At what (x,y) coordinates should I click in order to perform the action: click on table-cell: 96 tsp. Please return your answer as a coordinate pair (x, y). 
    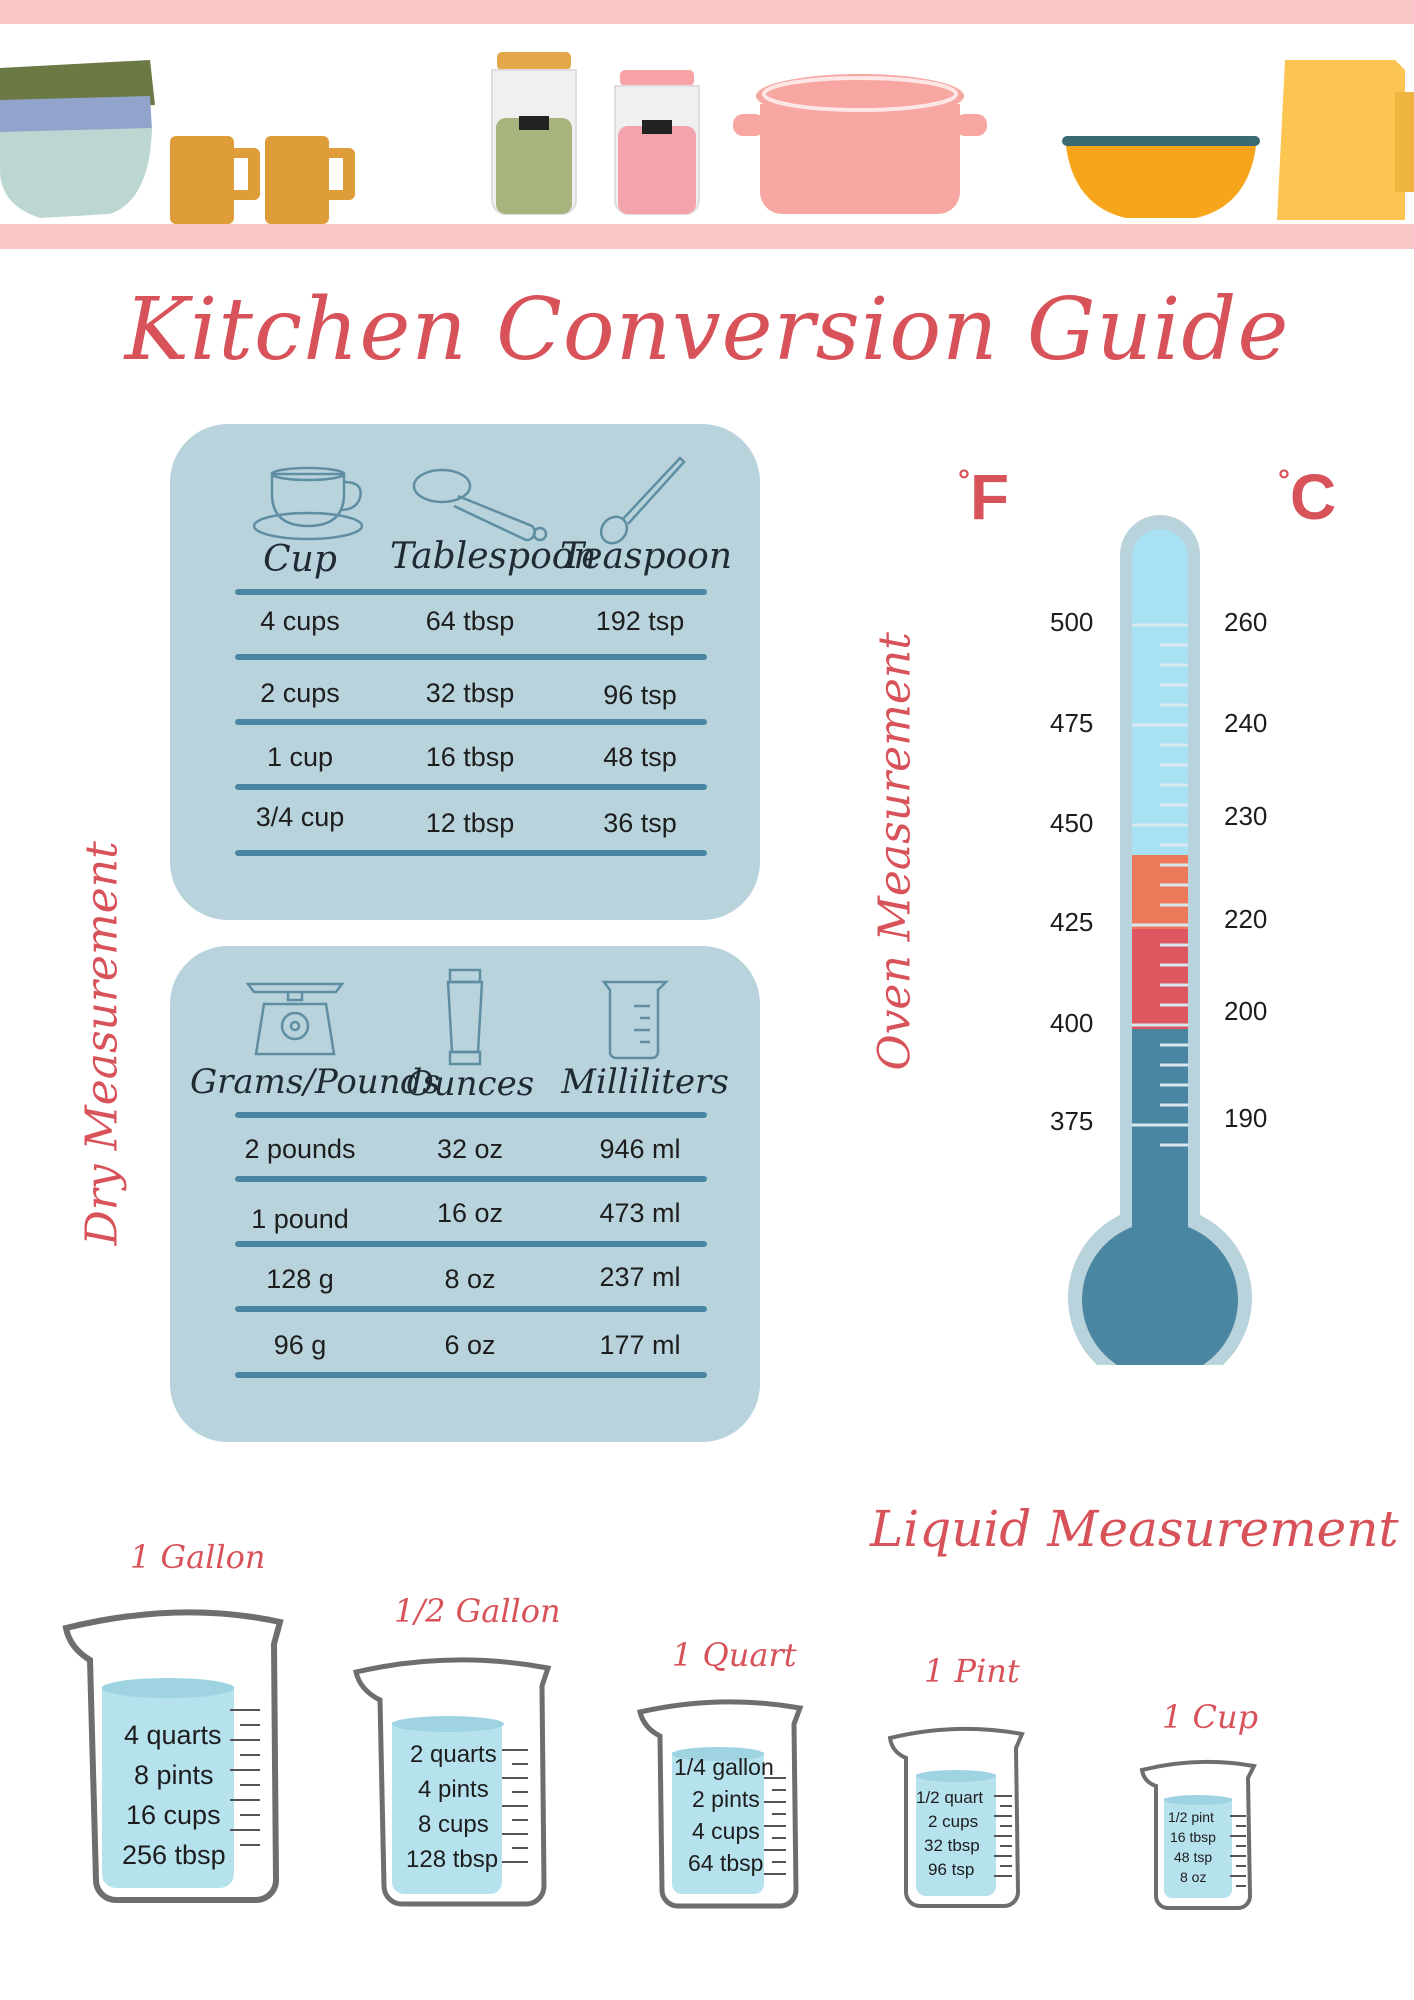
    Looking at the image, I should click on (640, 695).